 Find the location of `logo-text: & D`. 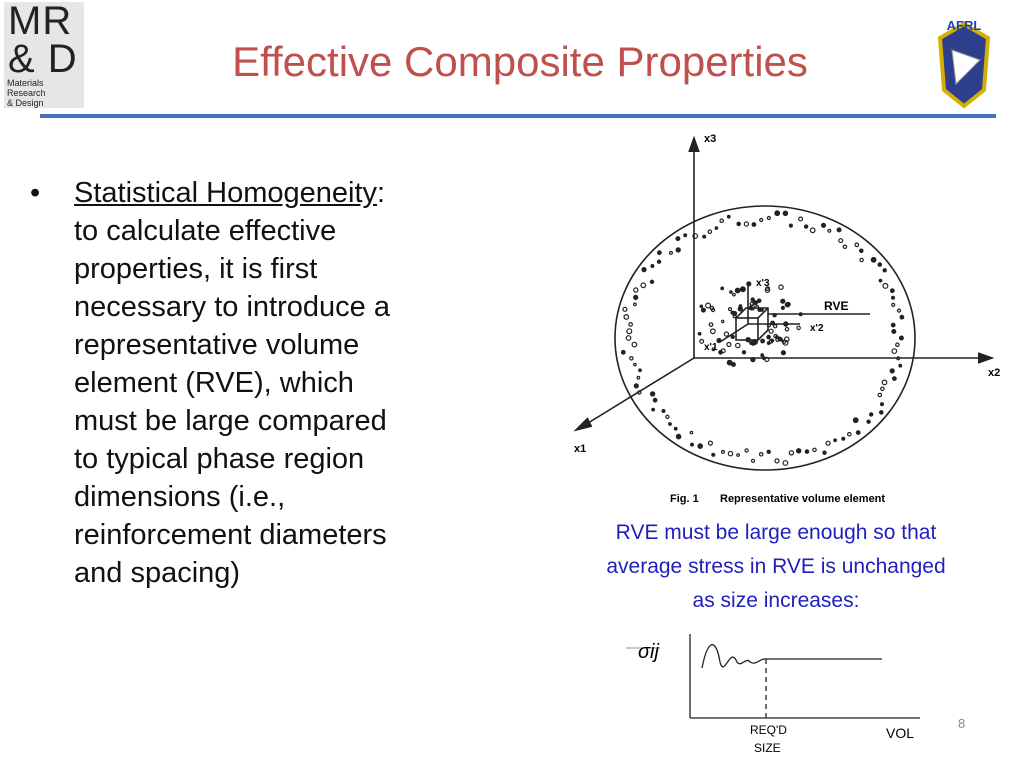

logo-text: & D is located at coordinates (43, 59).